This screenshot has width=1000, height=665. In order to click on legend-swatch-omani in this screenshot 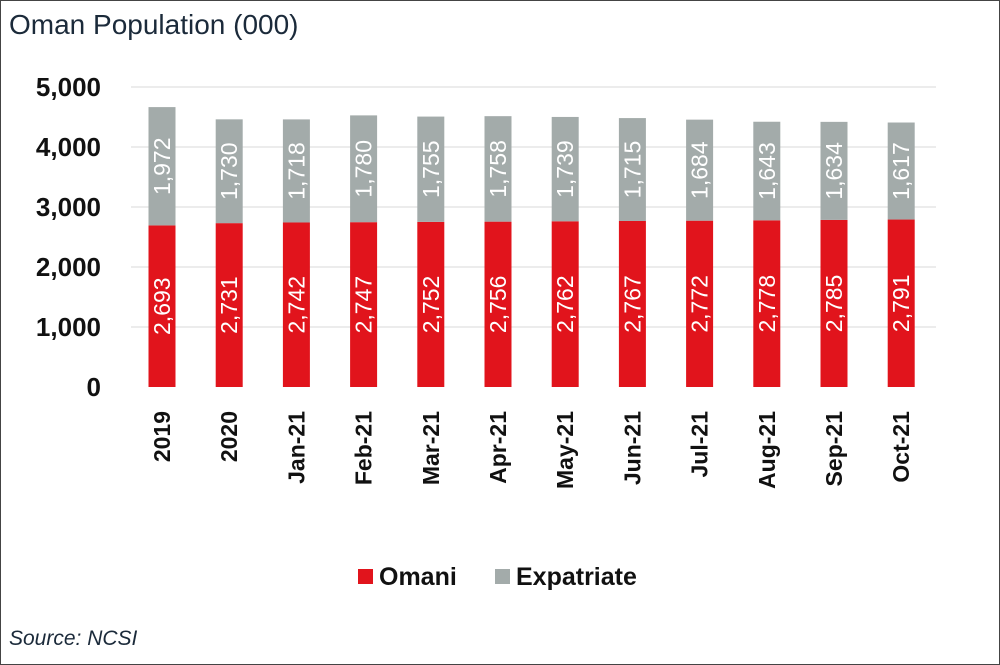, I will do `click(365, 576)`.